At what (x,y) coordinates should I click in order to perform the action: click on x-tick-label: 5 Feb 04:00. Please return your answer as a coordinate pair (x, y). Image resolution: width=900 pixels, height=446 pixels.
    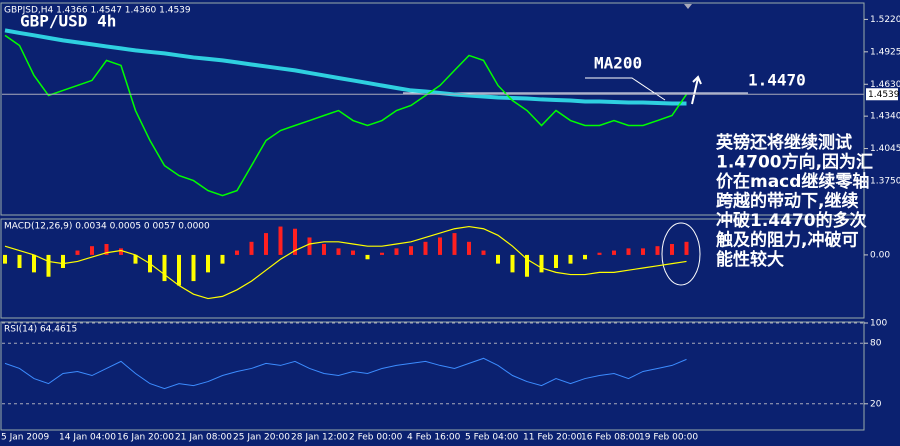
    Looking at the image, I should click on (492, 438).